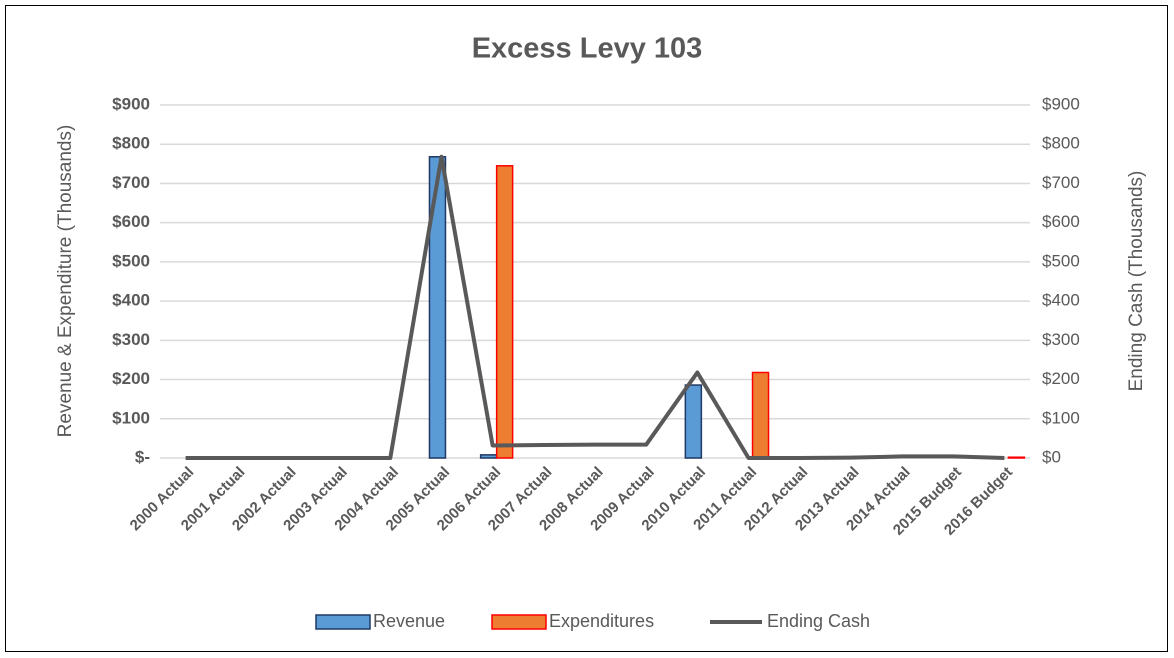  I want to click on y2-tick-label: $700, so click(1061, 182).